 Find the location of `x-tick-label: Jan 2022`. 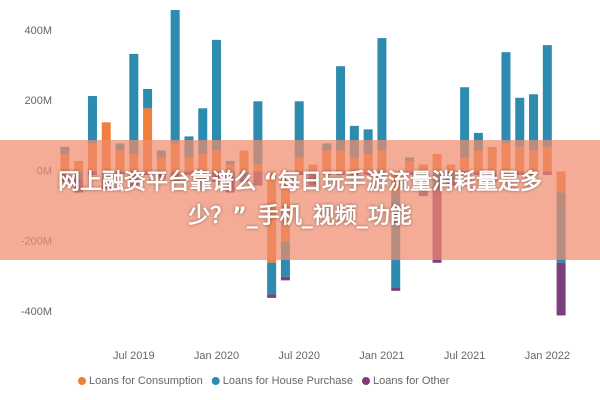

x-tick-label: Jan 2022 is located at coordinates (547, 356).